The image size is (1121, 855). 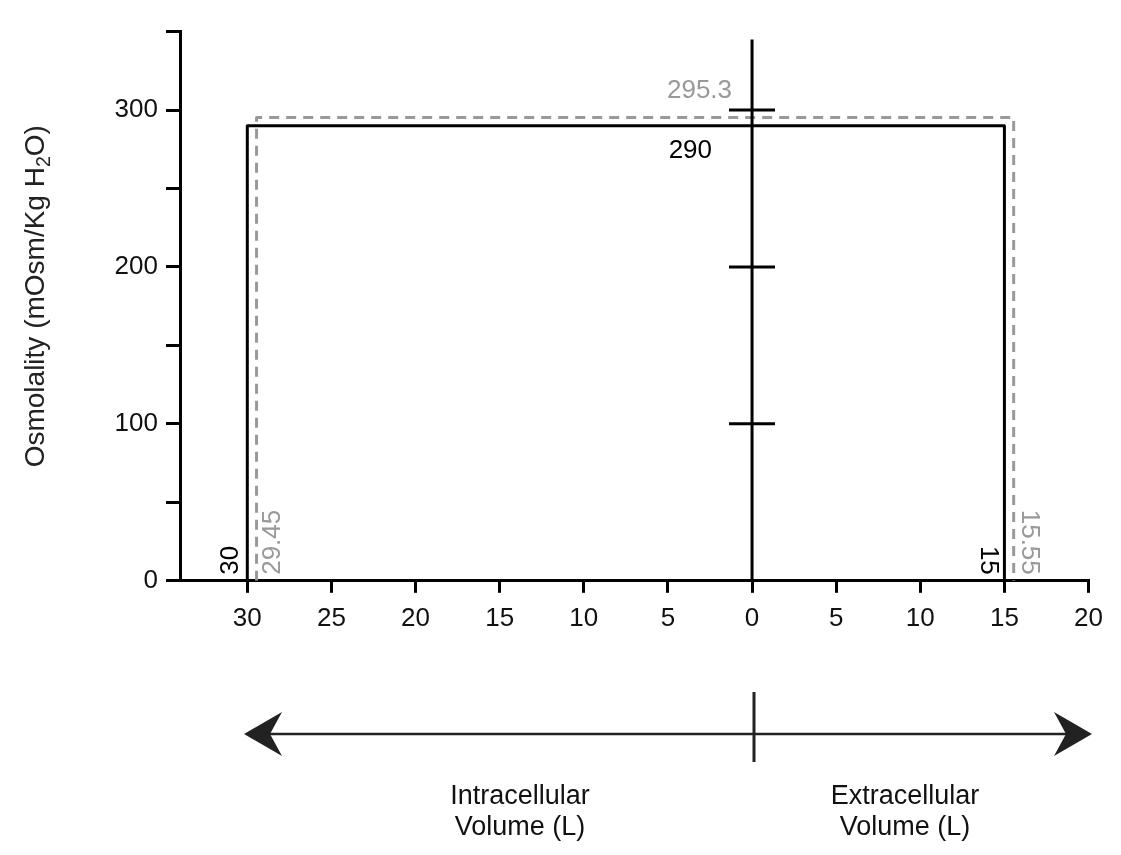 What do you see at coordinates (150, 578) in the screenshot?
I see `y-tick-label: 0` at bounding box center [150, 578].